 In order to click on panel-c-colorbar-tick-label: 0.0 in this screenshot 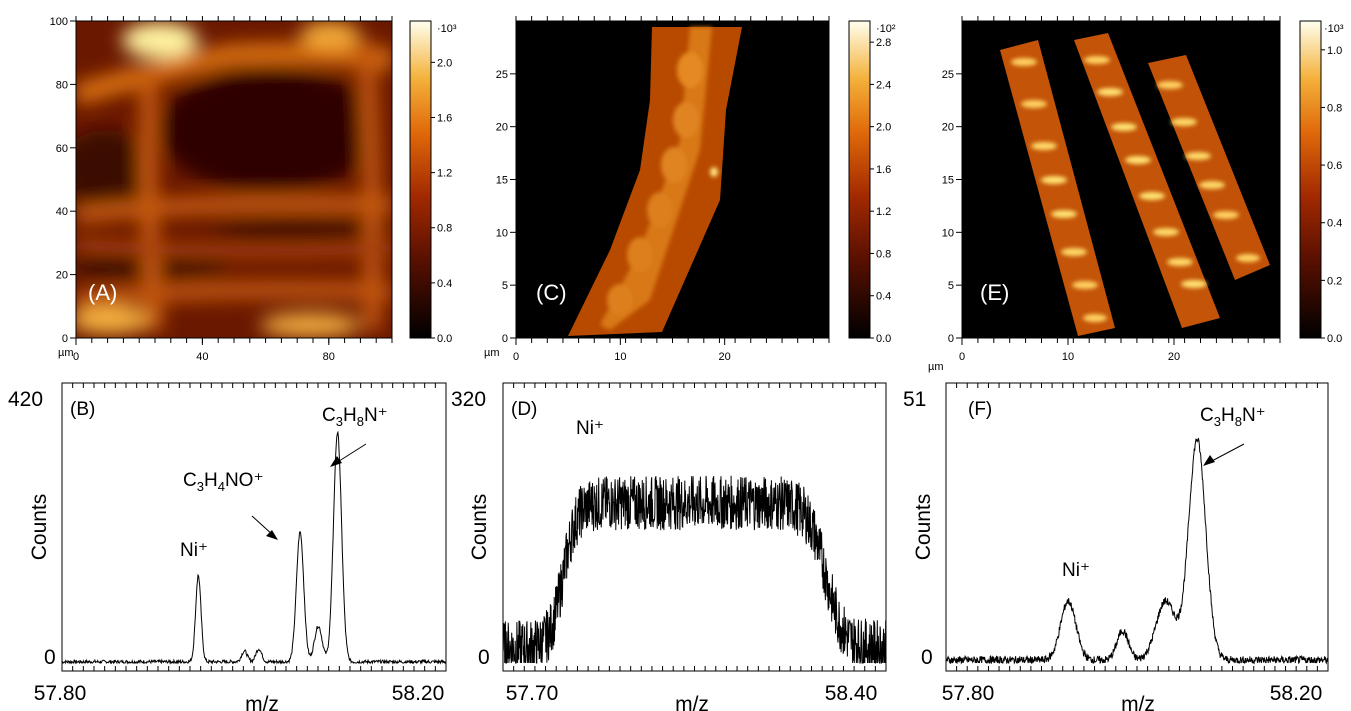, I will do `click(883, 339)`.